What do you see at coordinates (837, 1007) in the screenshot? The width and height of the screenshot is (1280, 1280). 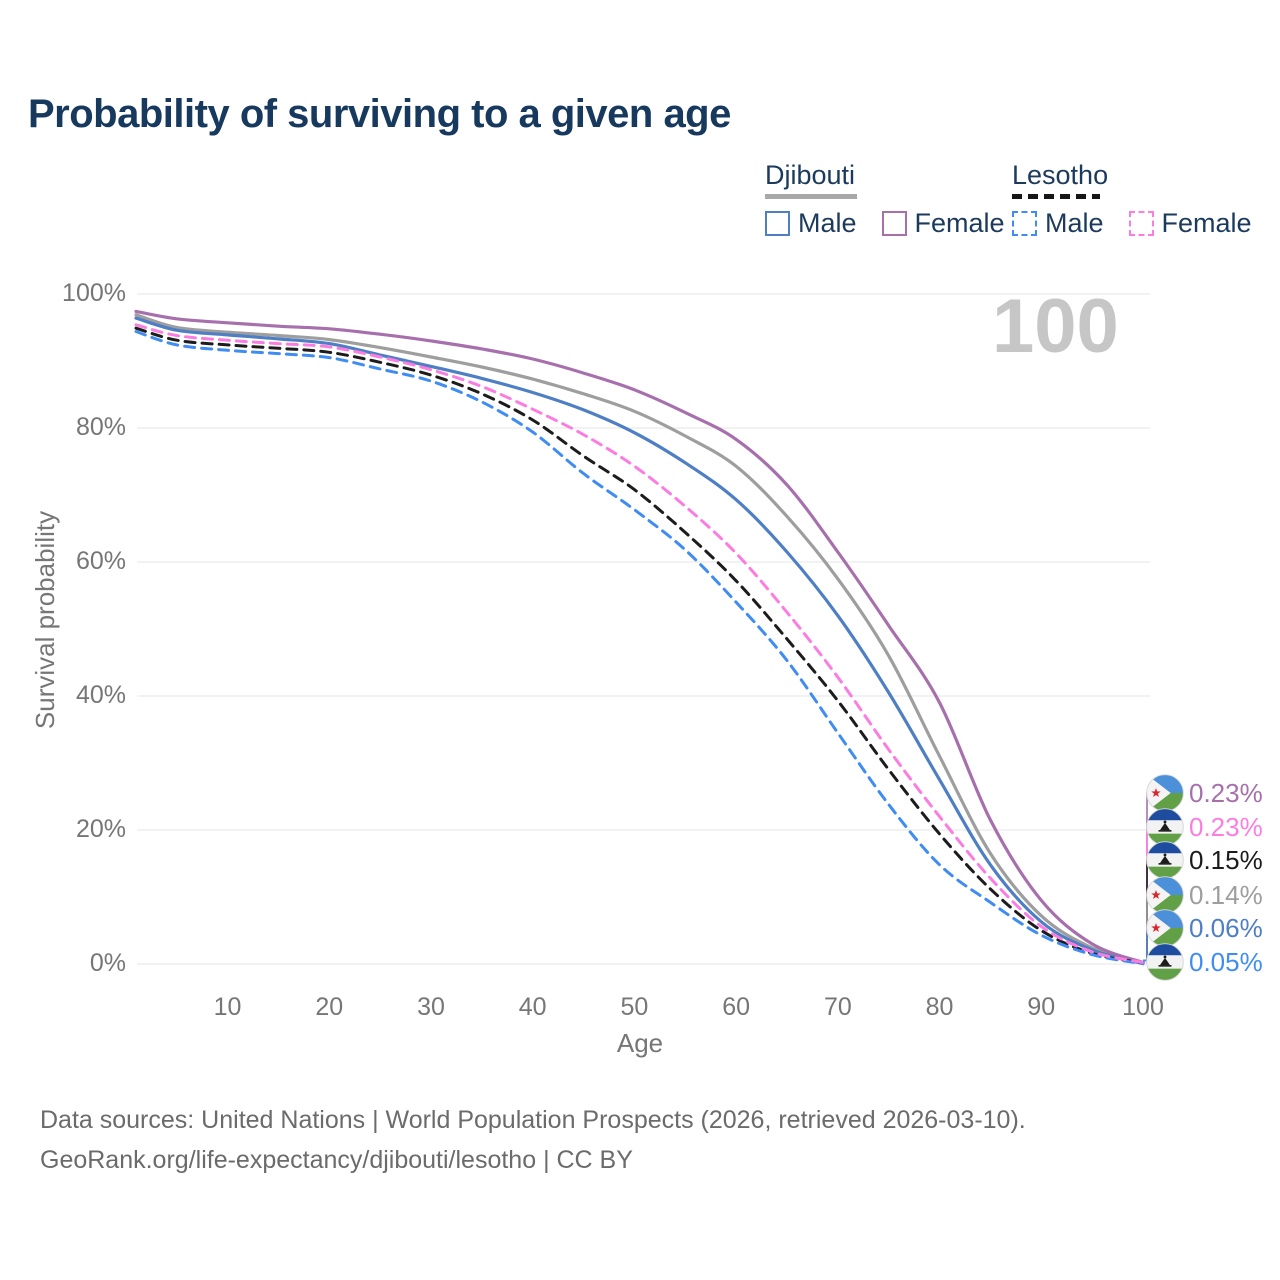 I see `x-tick-70: 70` at bounding box center [837, 1007].